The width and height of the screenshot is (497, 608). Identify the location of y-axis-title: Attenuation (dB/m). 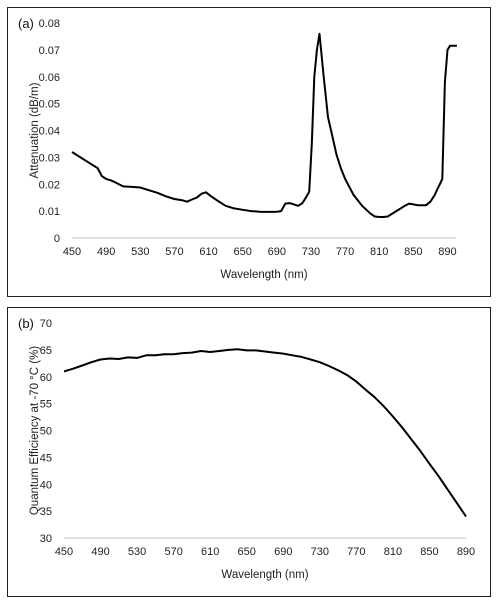
(35, 130).